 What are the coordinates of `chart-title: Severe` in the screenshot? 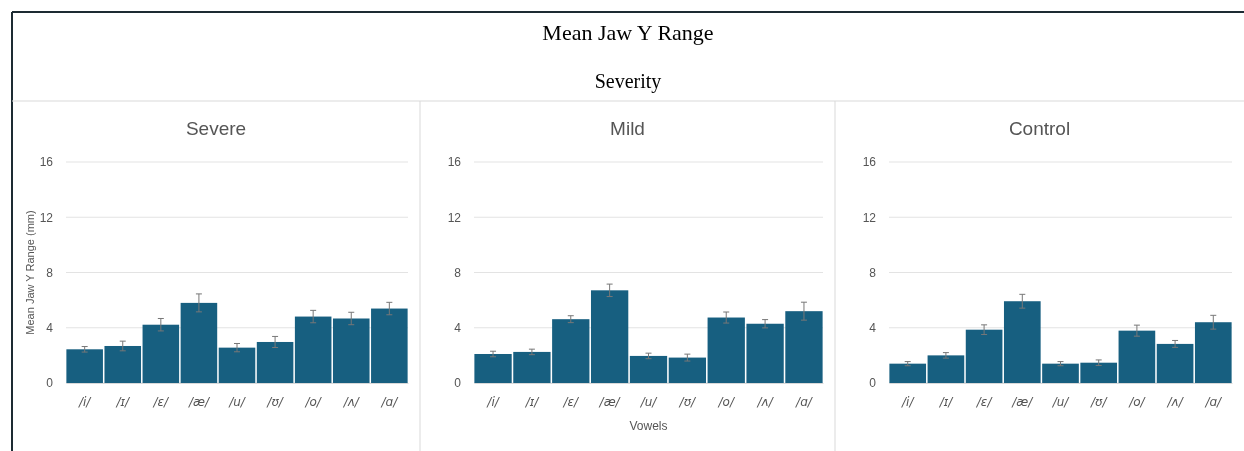 It's located at (216, 128).